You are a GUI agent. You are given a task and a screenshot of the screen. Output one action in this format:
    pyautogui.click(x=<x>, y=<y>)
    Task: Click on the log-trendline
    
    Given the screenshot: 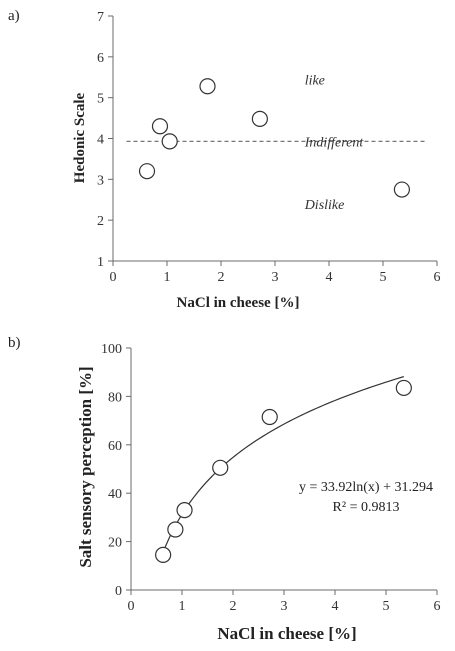 What is the action you would take?
    pyautogui.click(x=283, y=464)
    